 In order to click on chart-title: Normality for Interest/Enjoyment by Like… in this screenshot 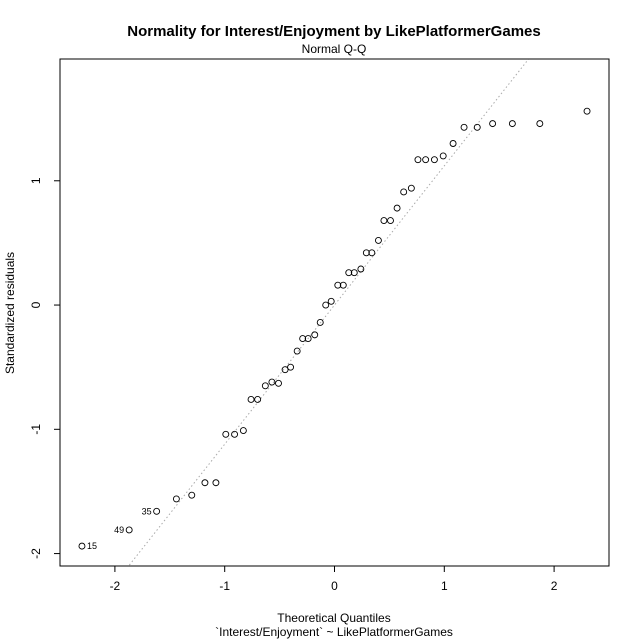, I will do `click(333, 31)`.